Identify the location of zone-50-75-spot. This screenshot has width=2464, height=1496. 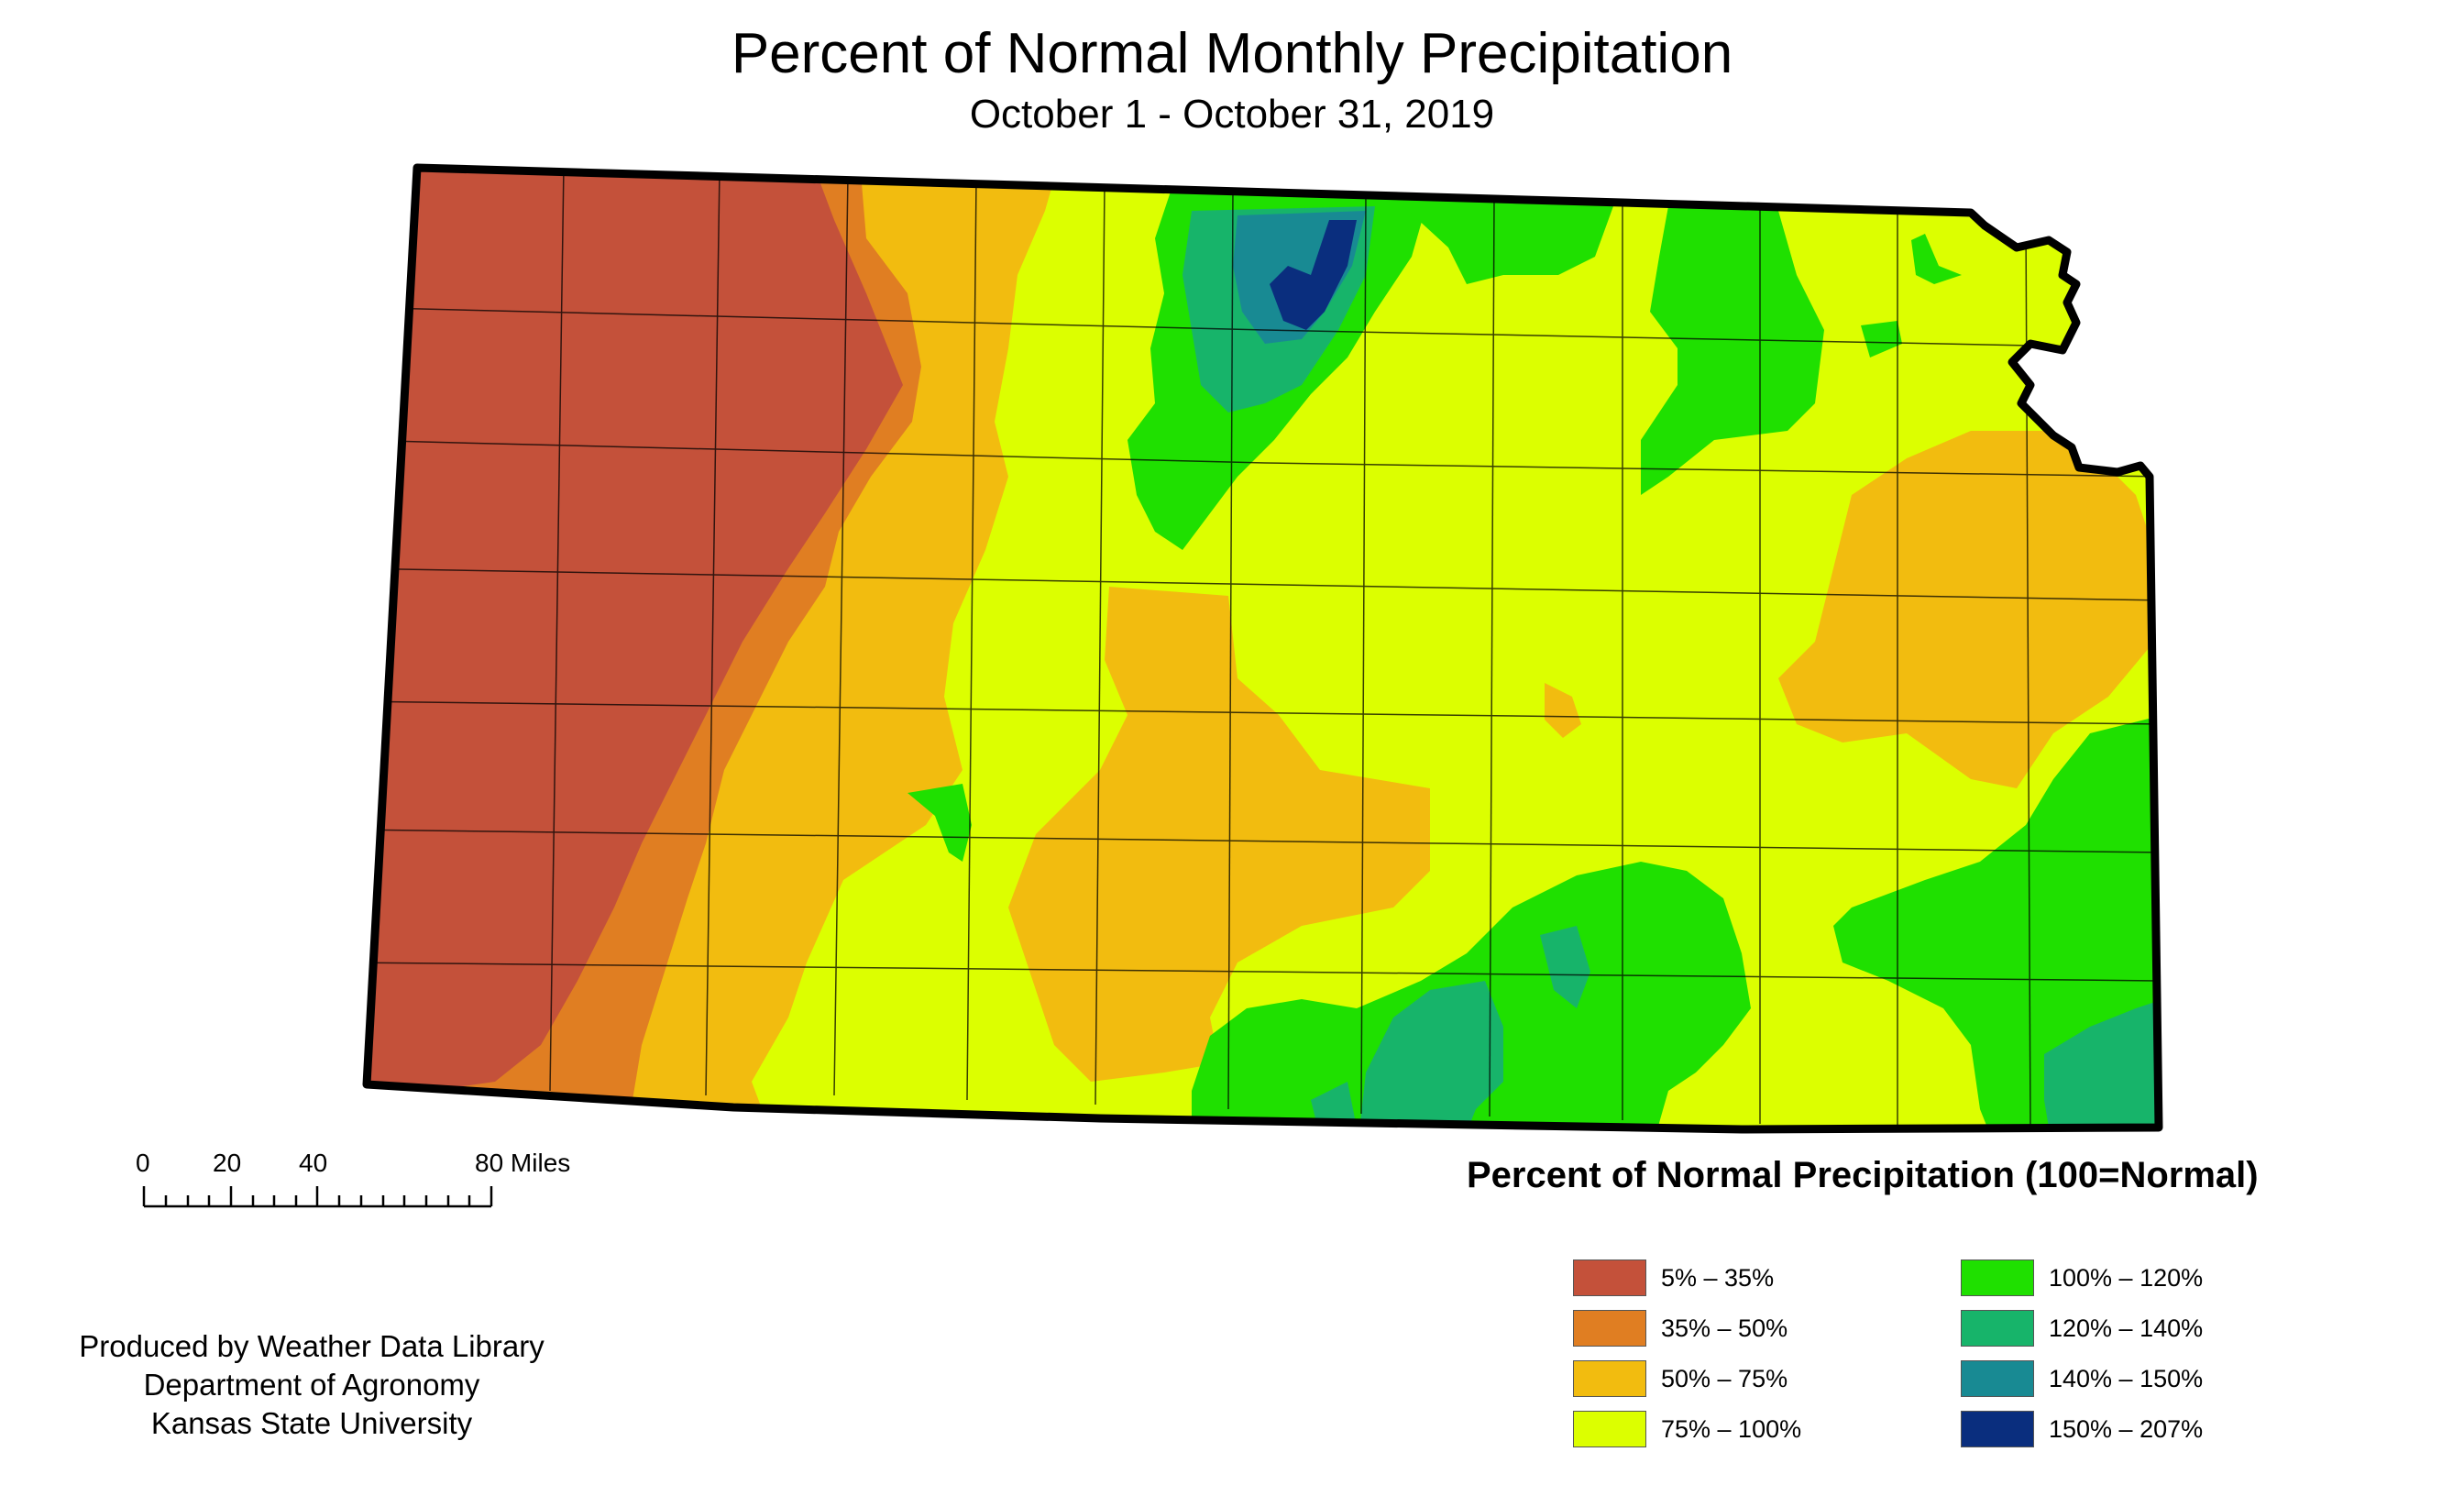
(1563, 710).